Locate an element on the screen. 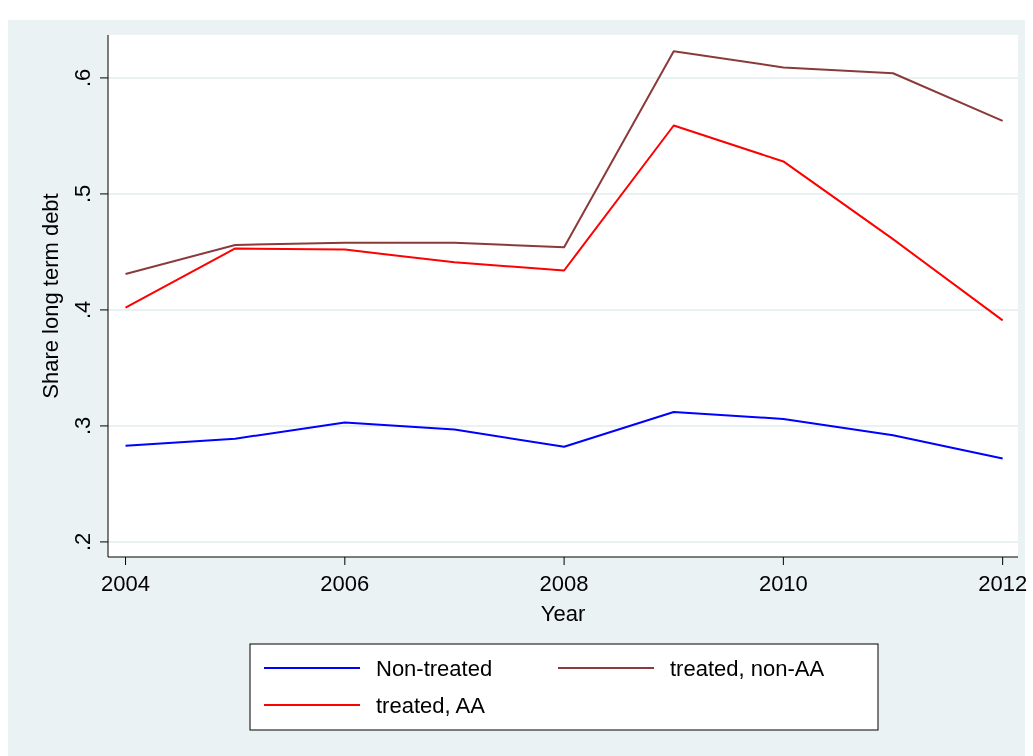 The width and height of the screenshot is (1033, 756). legend-label: Non-treated is located at coordinates (434, 668).